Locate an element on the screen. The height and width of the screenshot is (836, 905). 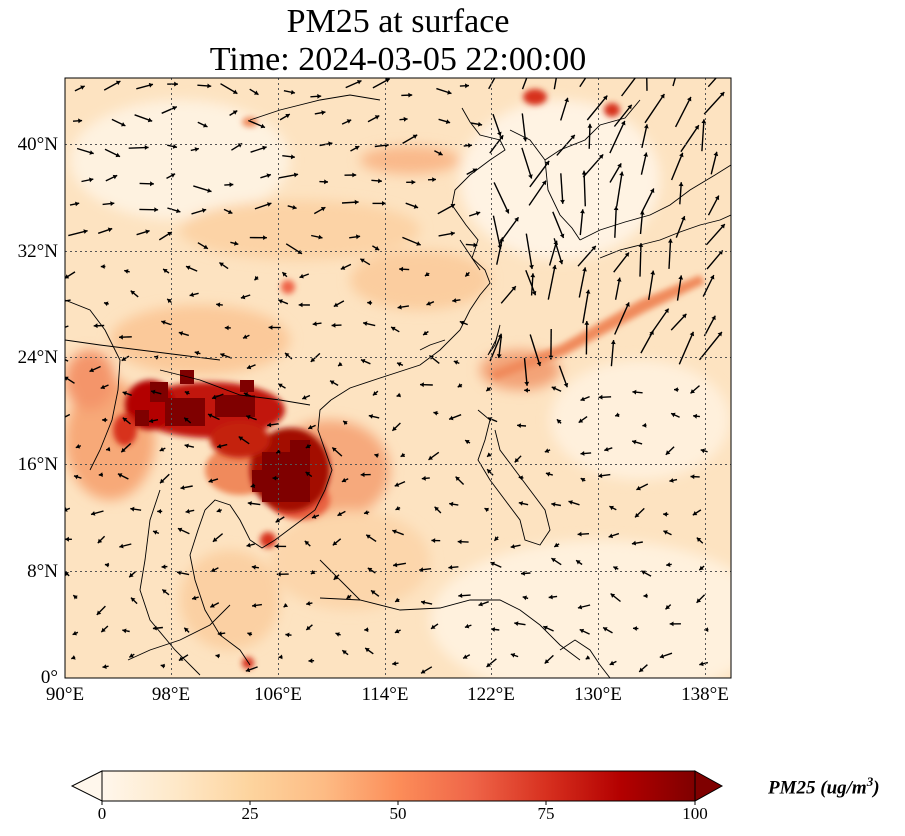
colorbar-min-extend is located at coordinates (86, 786).